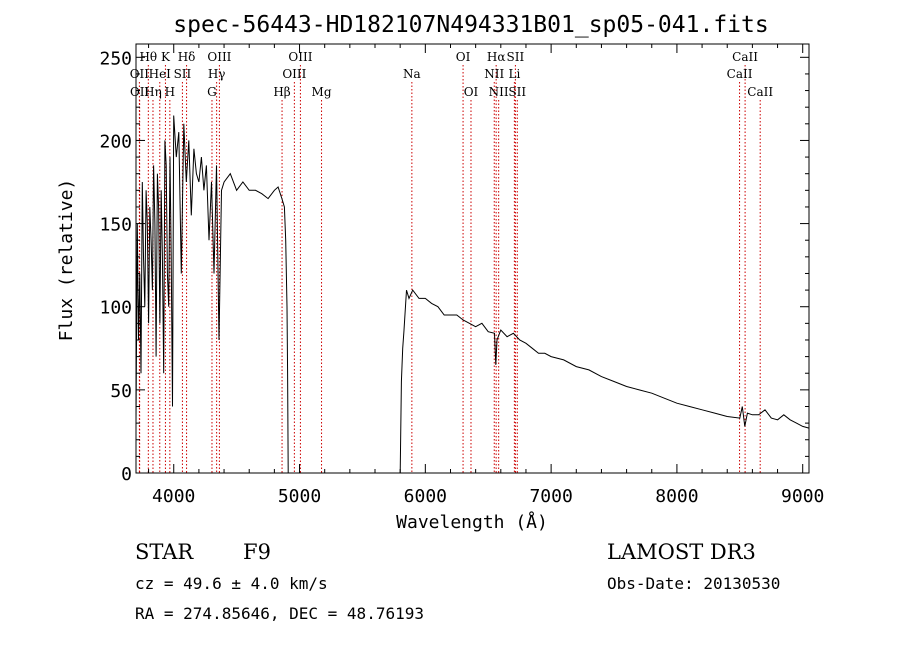  What do you see at coordinates (425, 496) in the screenshot?
I see `x-tick-label: 6000` at bounding box center [425, 496].